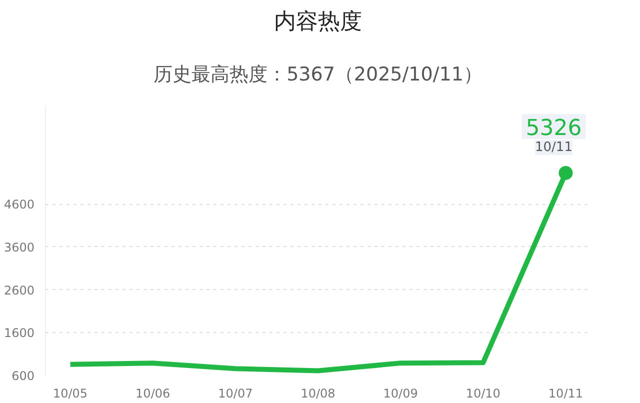 This screenshot has width=640, height=403. I want to click on x-tick-label: 10/11, so click(566, 393).